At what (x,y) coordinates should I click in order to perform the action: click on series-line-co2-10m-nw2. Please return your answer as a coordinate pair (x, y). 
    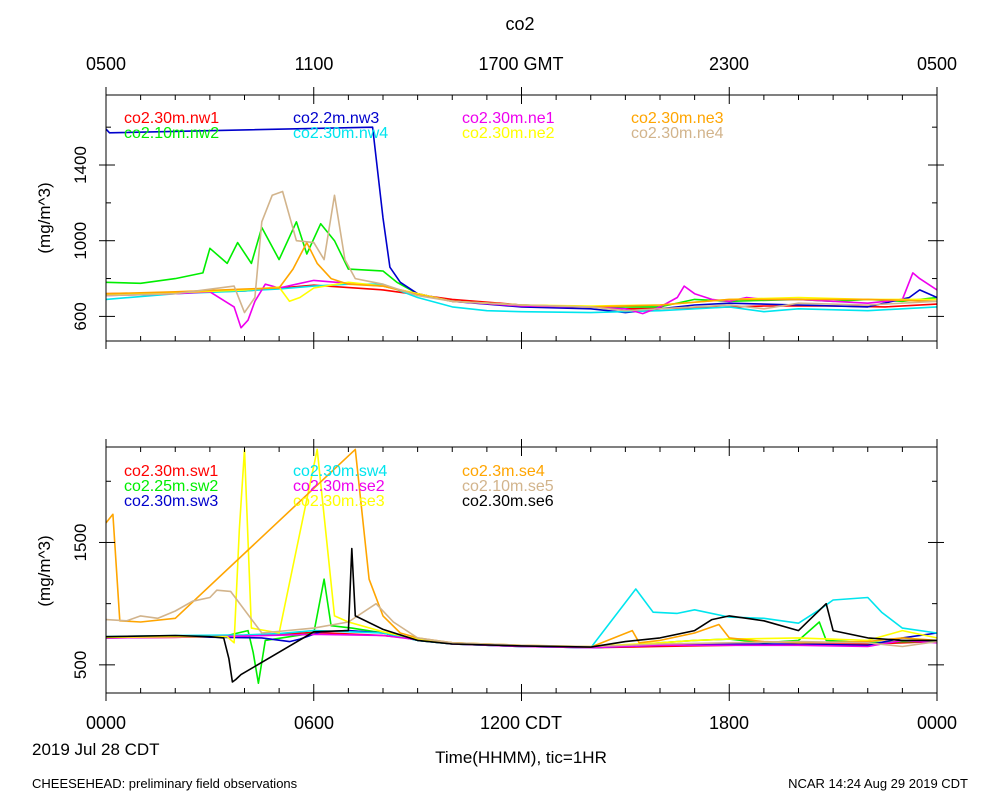
    Looking at the image, I should click on (521, 264).